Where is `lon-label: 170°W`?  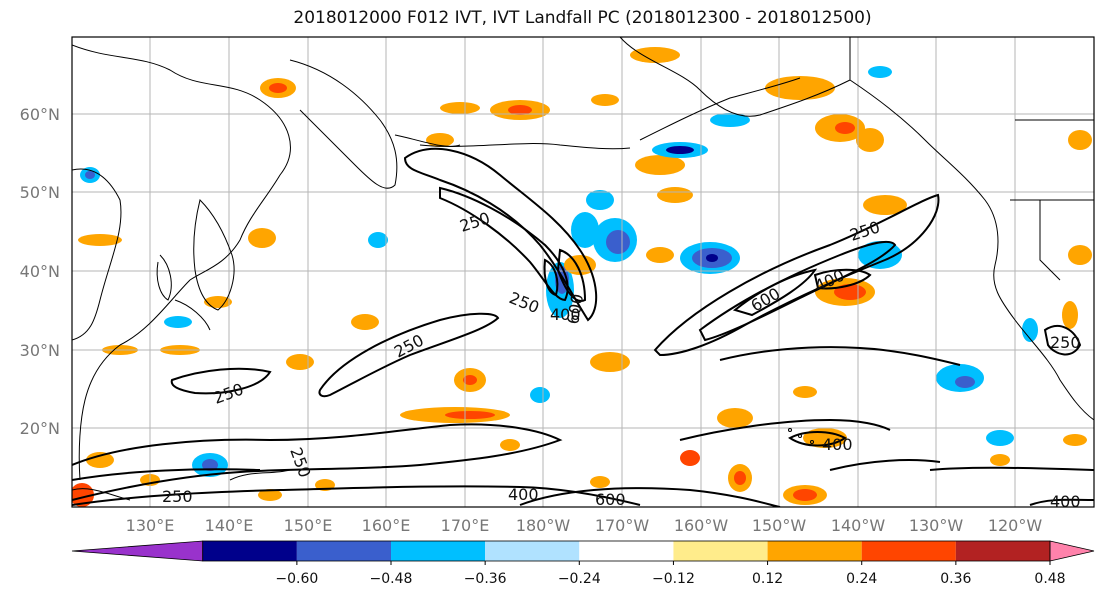 lon-label: 170°W is located at coordinates (622, 525).